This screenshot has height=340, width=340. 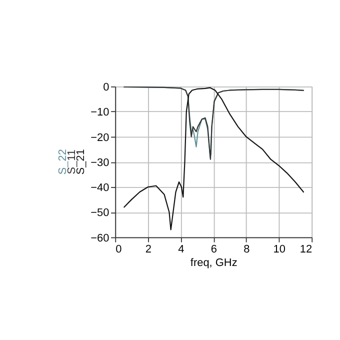 I want to click on y-tick-label: −30, so click(x=100, y=162).